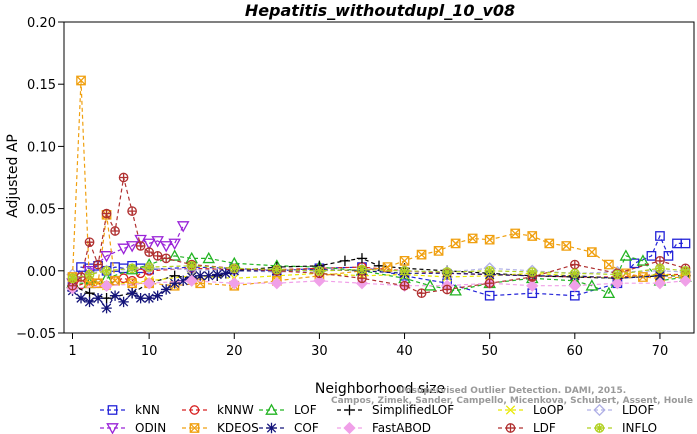 This screenshot has height=434, width=697. I want to click on series-loop, so click(379, 279).